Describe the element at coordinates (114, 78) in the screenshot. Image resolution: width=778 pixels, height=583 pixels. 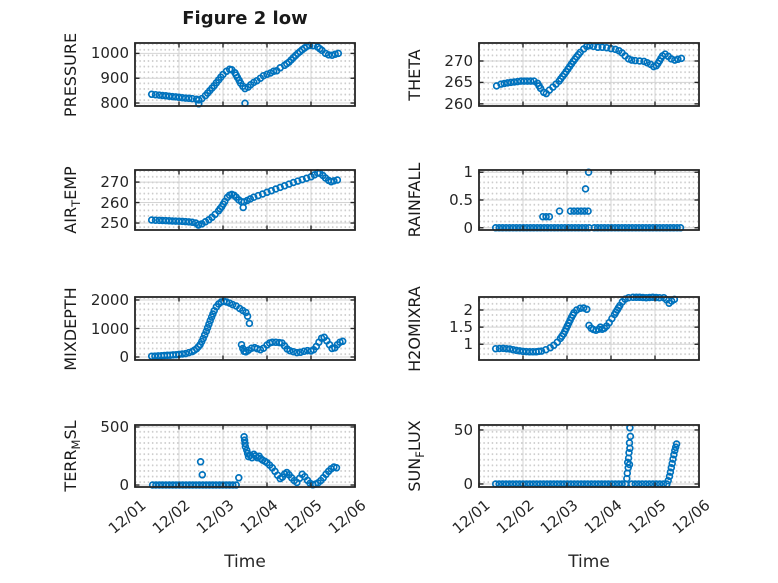
I see `y-tick-label: 900` at that location.